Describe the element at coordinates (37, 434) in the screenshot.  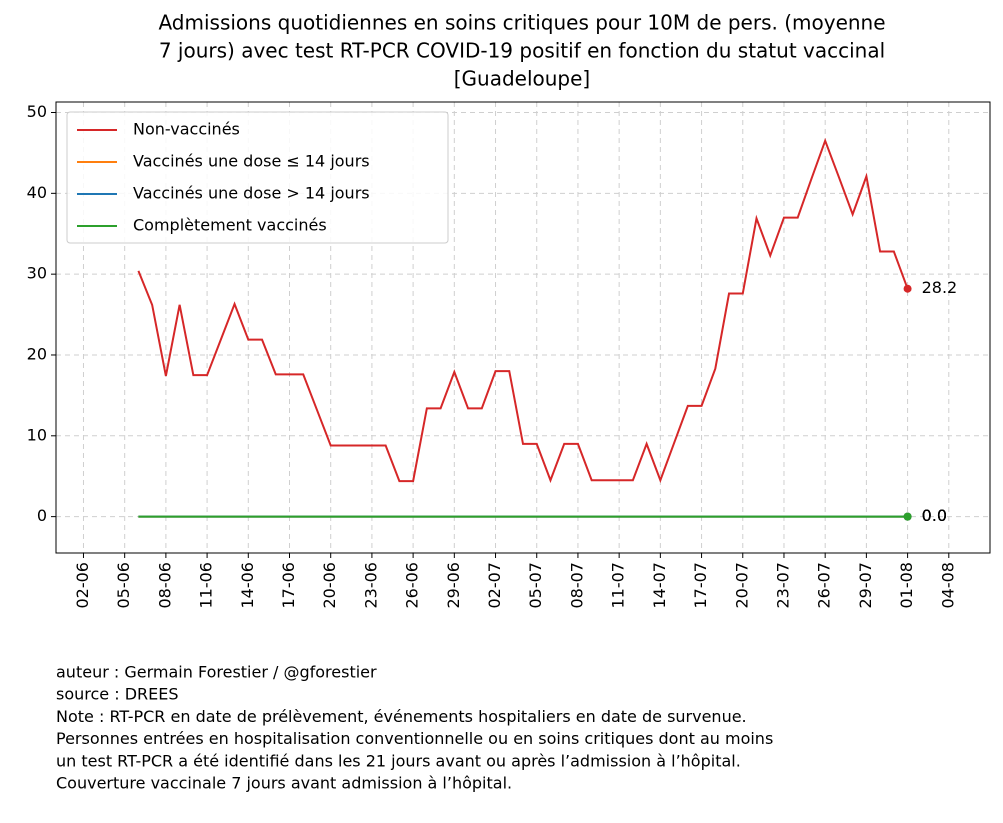
I see `y-tick-label: 10` at that location.